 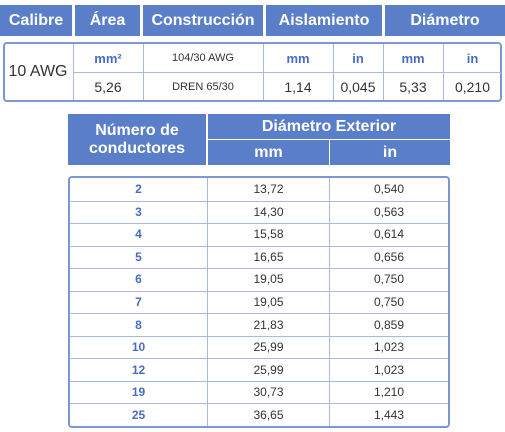 What do you see at coordinates (203, 58) in the screenshot?
I see `unit-cell: 104/30 AWG` at bounding box center [203, 58].